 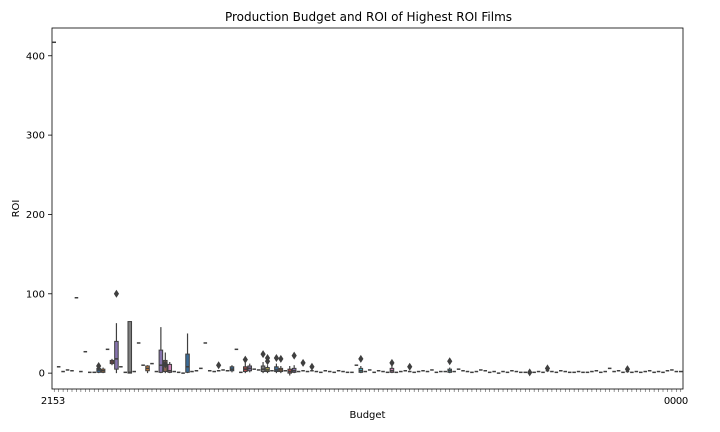 I want to click on x-tick-label: 3, so click(x=62, y=401).